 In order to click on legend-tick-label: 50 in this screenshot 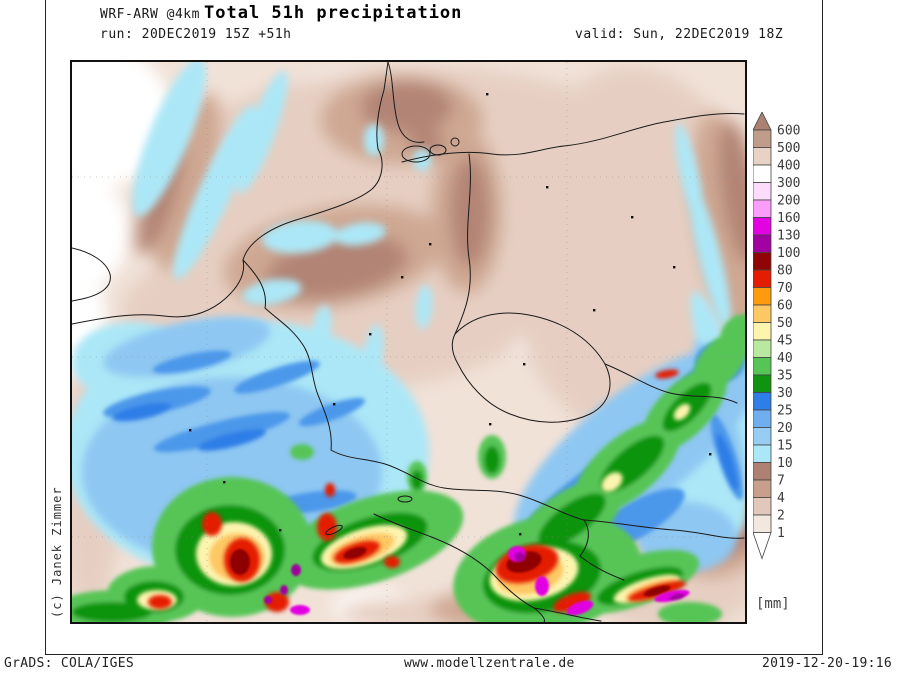, I will do `click(785, 323)`.